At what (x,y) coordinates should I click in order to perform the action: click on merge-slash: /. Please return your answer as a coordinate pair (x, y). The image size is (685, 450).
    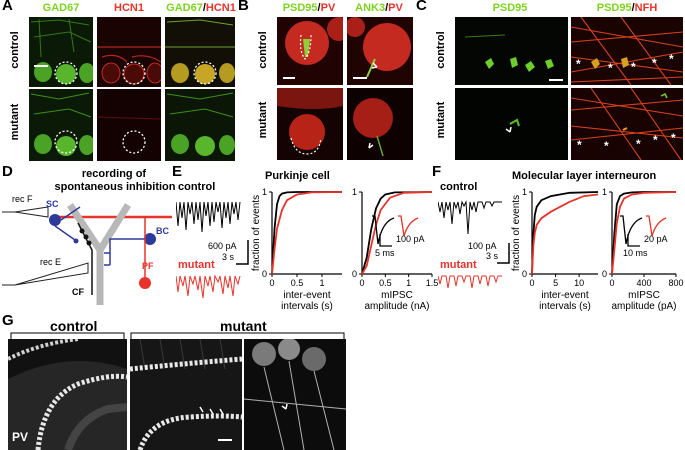
    Looking at the image, I should click on (204, 8).